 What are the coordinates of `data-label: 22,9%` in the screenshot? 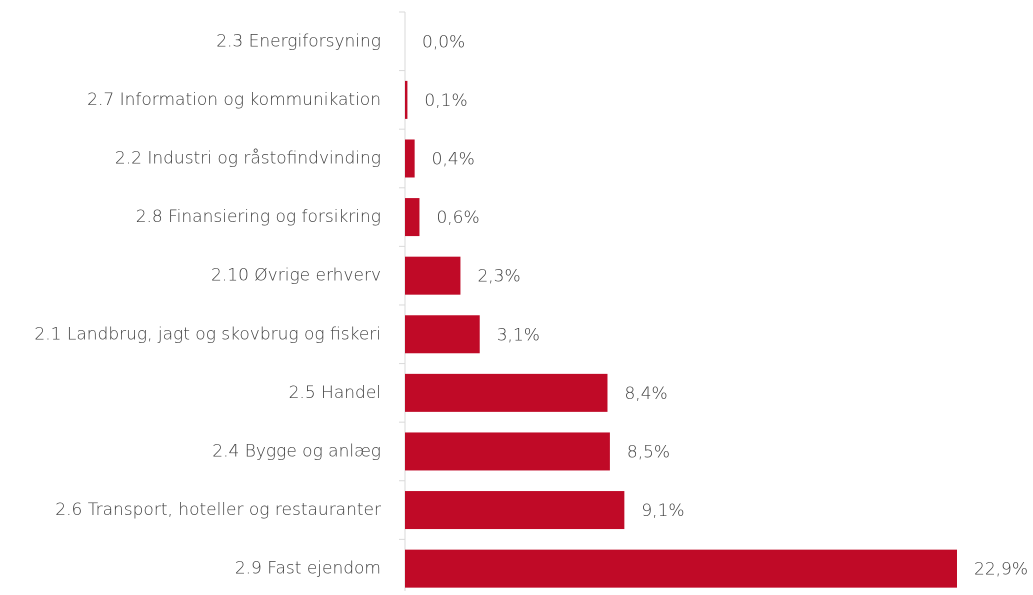 It's located at (1001, 570).